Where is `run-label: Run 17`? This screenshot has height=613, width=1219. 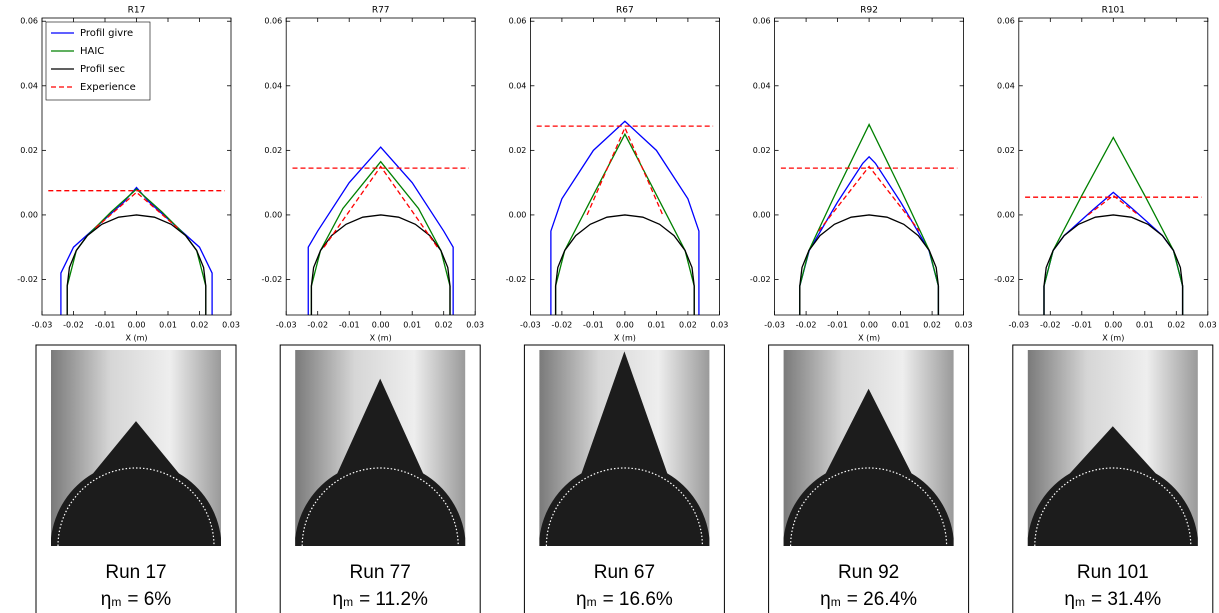 run-label: Run 17 is located at coordinates (135, 572).